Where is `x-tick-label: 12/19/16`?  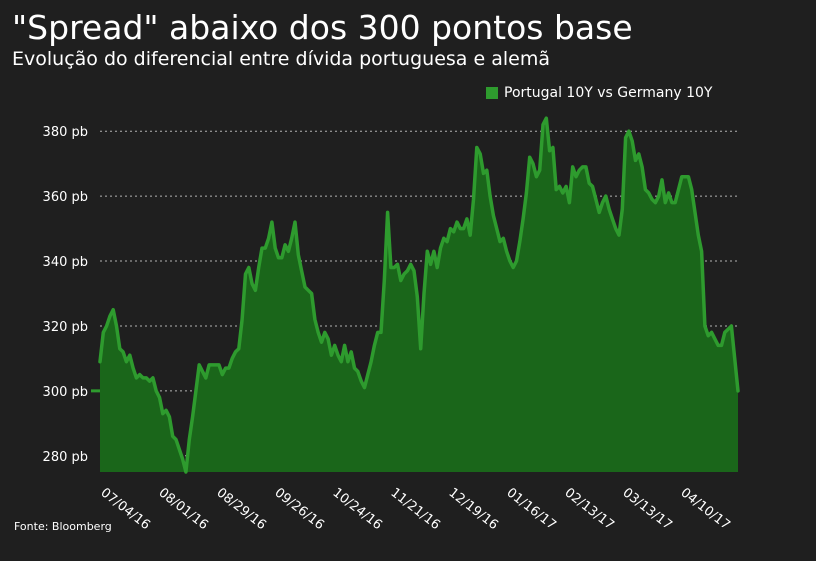
x-tick-label: 12/19/16 is located at coordinates (473, 509).